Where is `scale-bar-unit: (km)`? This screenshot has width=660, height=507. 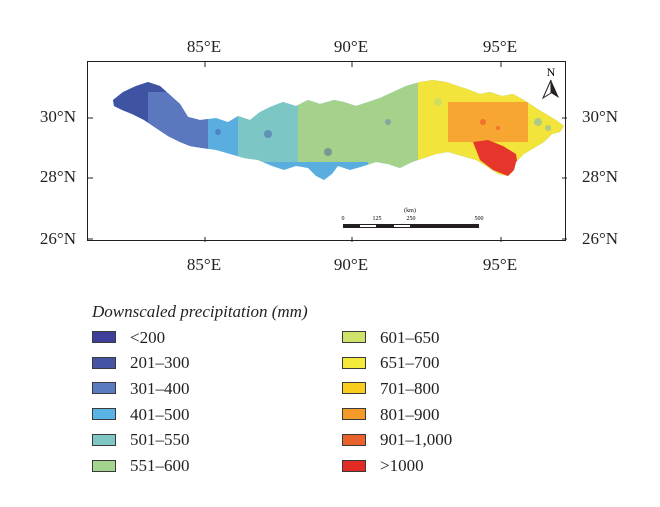
scale-bar-unit: (km) is located at coordinates (410, 210).